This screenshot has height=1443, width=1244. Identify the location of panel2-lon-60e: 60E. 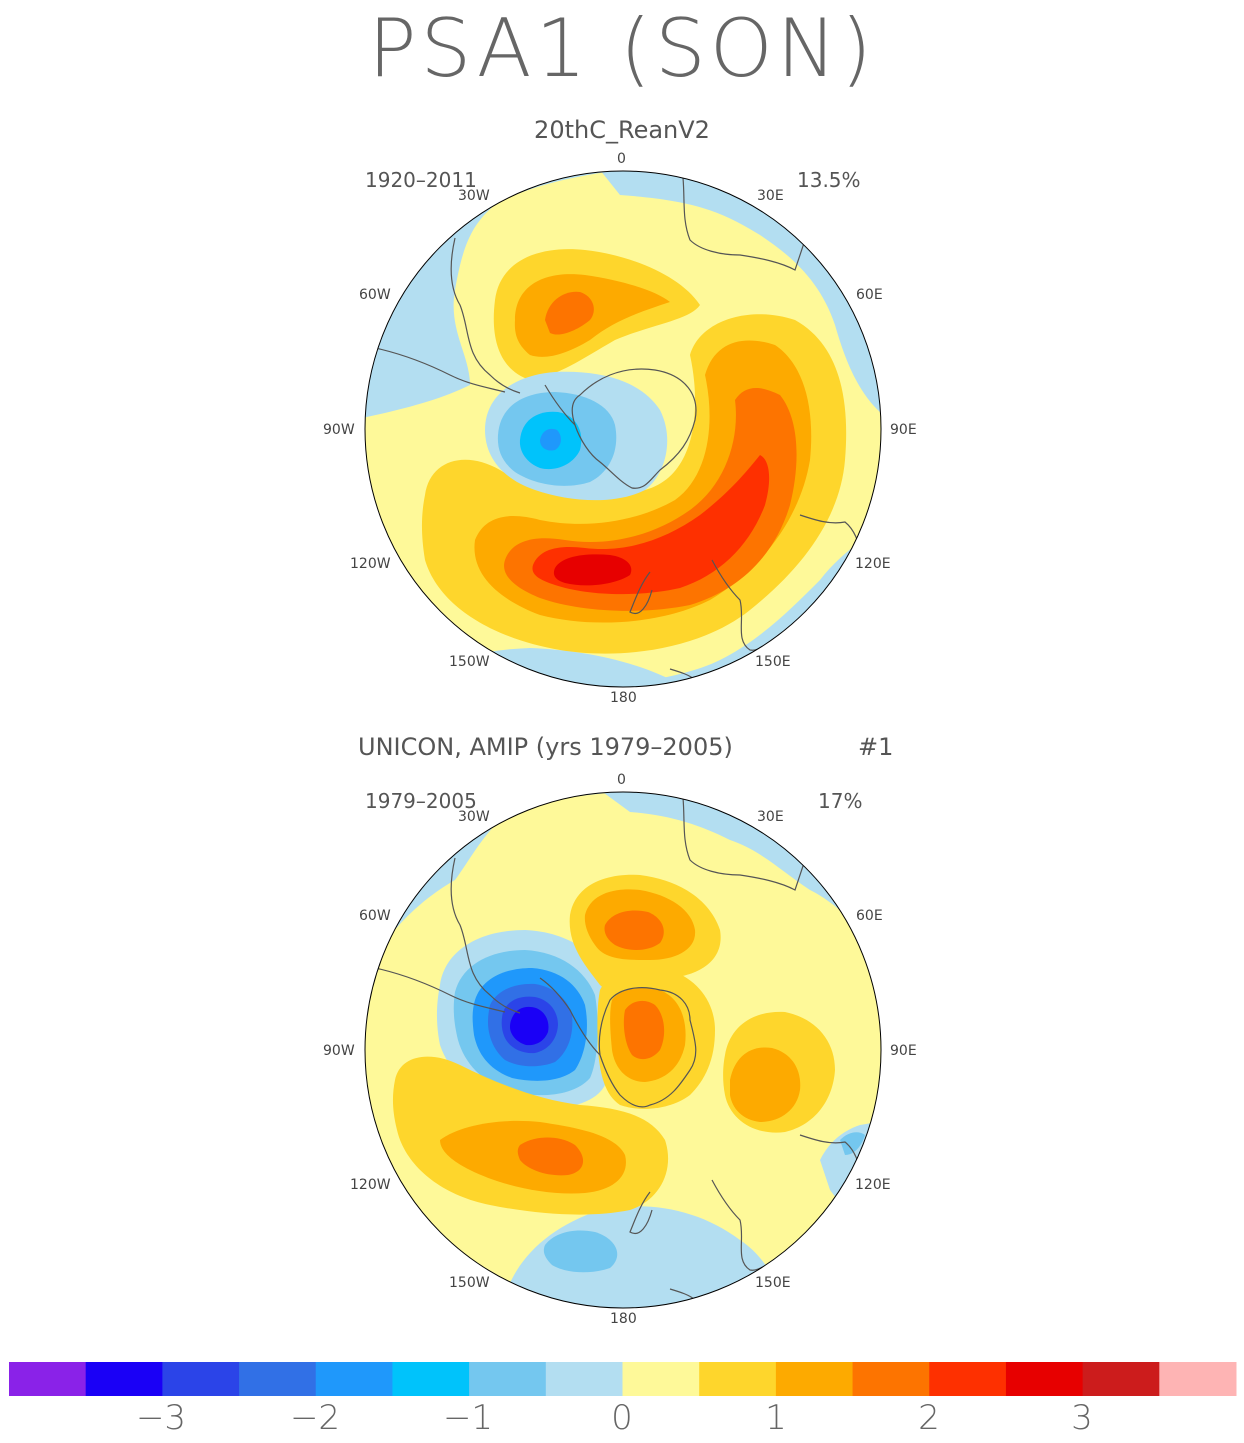
(869, 916).